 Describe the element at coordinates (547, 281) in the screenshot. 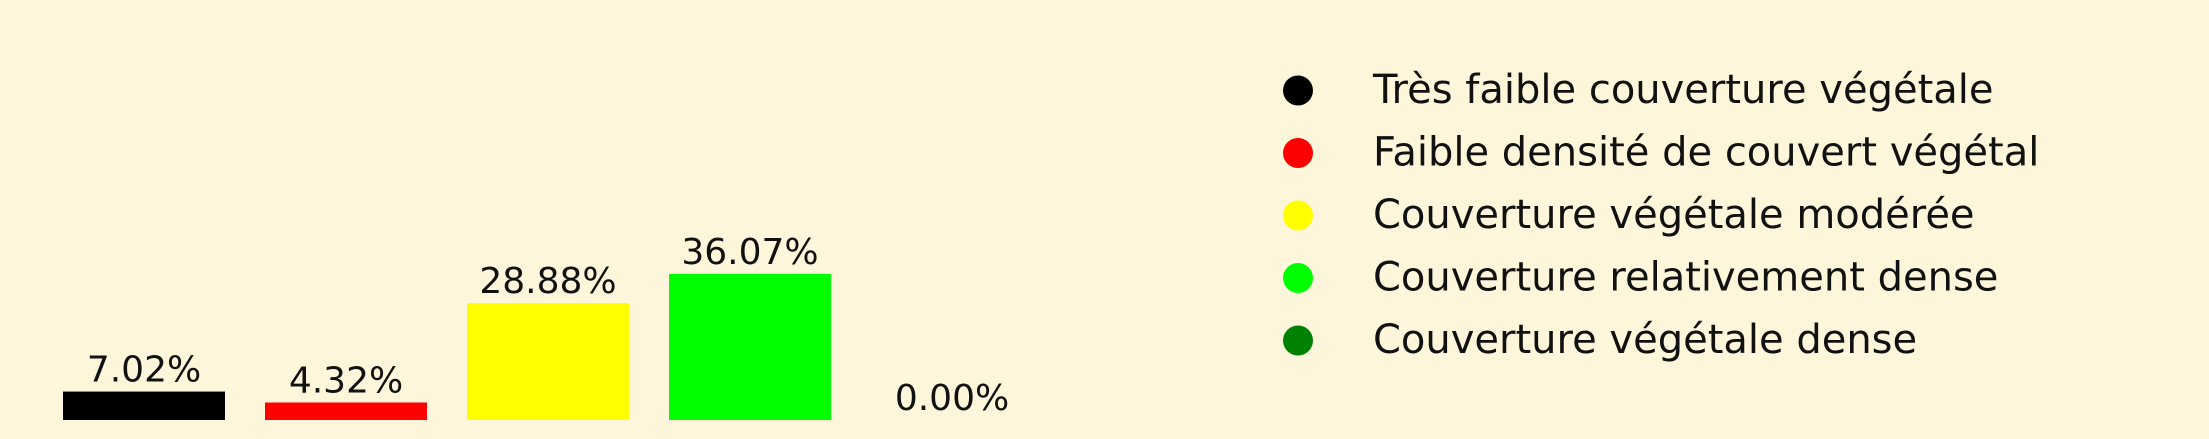

I see `bar-value-label-3: 28.88%` at that location.